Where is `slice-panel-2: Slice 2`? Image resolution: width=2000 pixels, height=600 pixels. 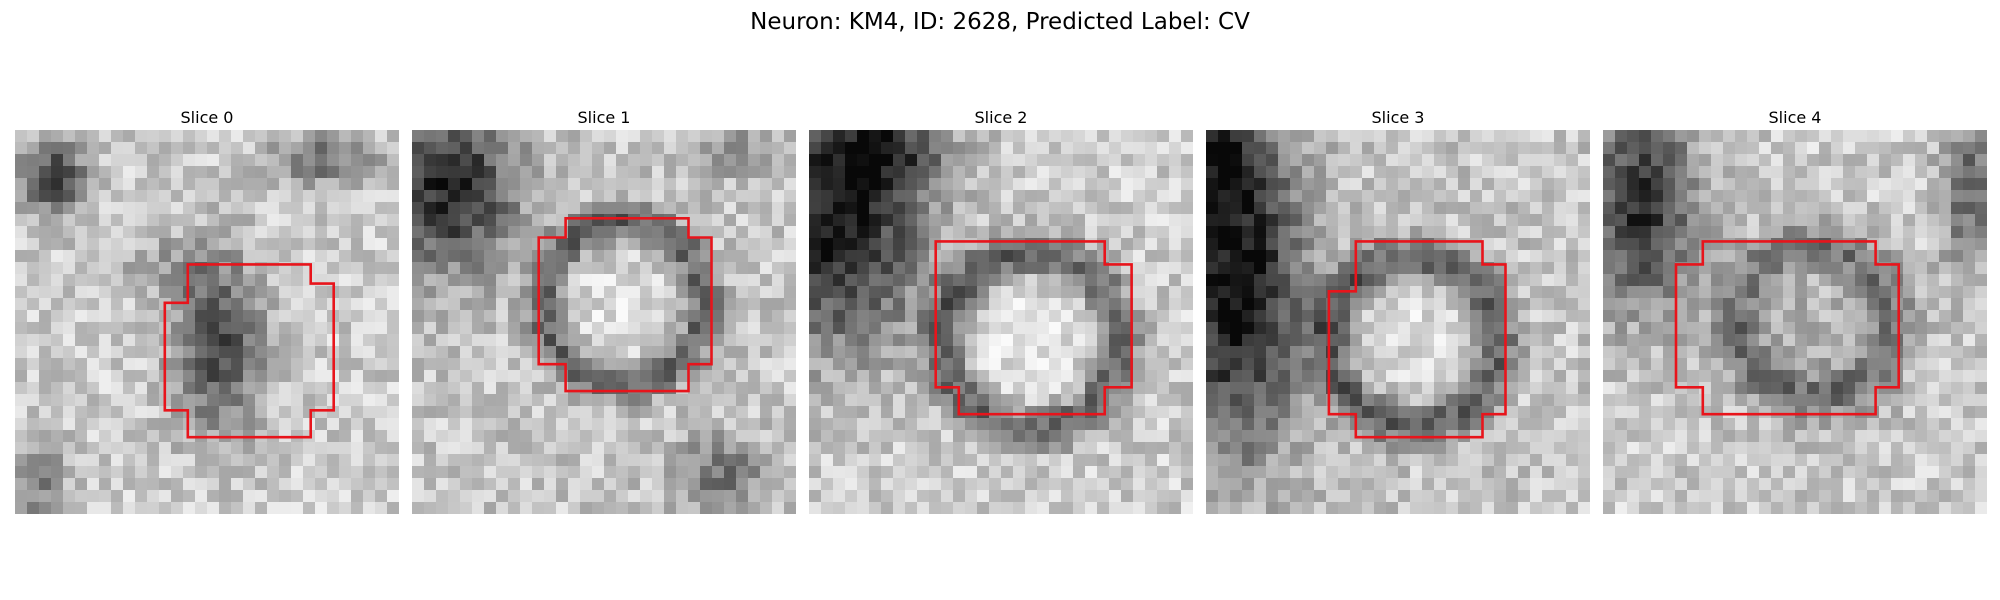
slice-panel-2: Slice 2 is located at coordinates (1001, 311).